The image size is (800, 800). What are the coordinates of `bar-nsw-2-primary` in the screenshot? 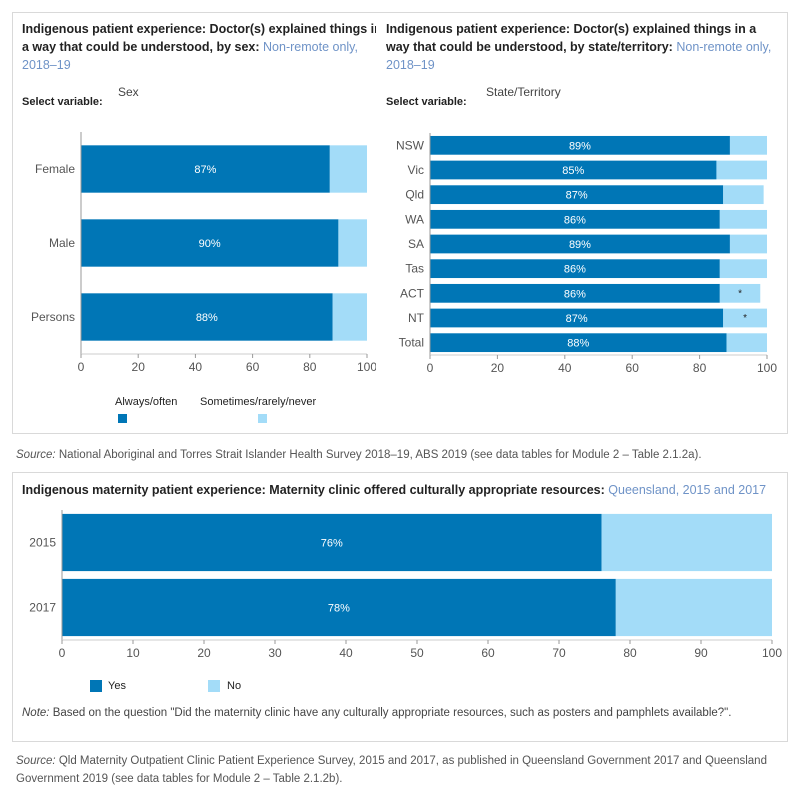 It's located at (580, 145).